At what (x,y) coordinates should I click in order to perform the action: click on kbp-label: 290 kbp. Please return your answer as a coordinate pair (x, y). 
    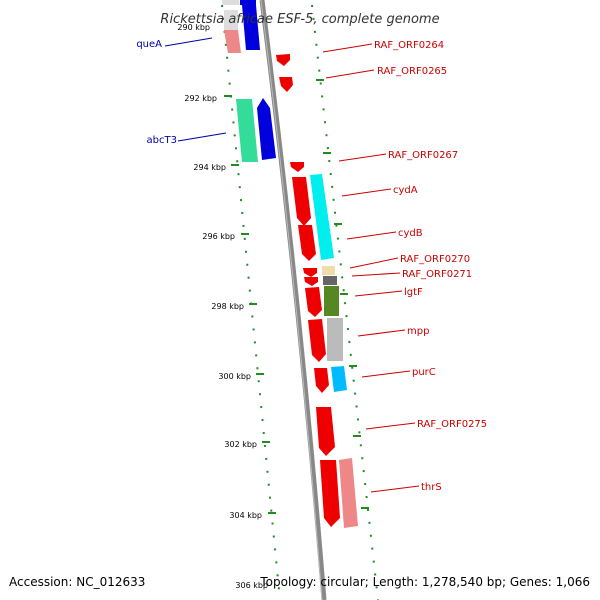
    Looking at the image, I should click on (193, 27).